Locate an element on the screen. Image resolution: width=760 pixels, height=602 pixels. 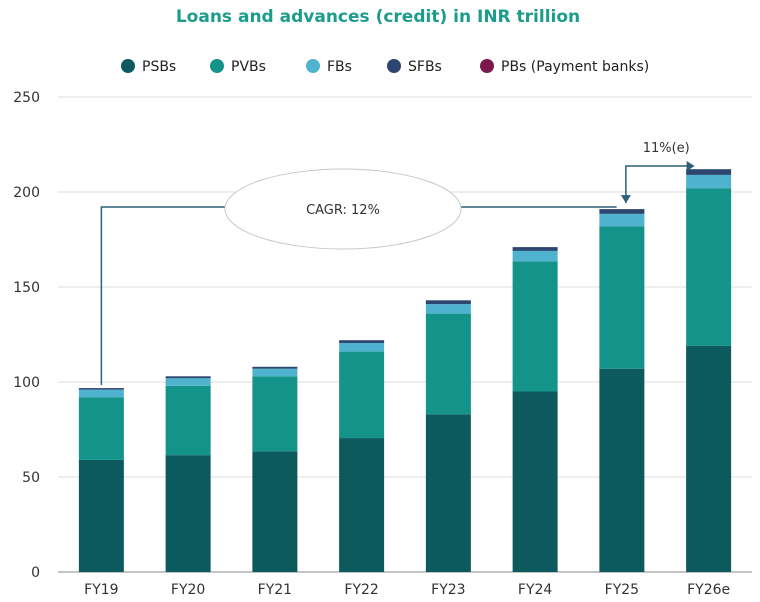
bar-sfbs-fy26e is located at coordinates (709, 172).